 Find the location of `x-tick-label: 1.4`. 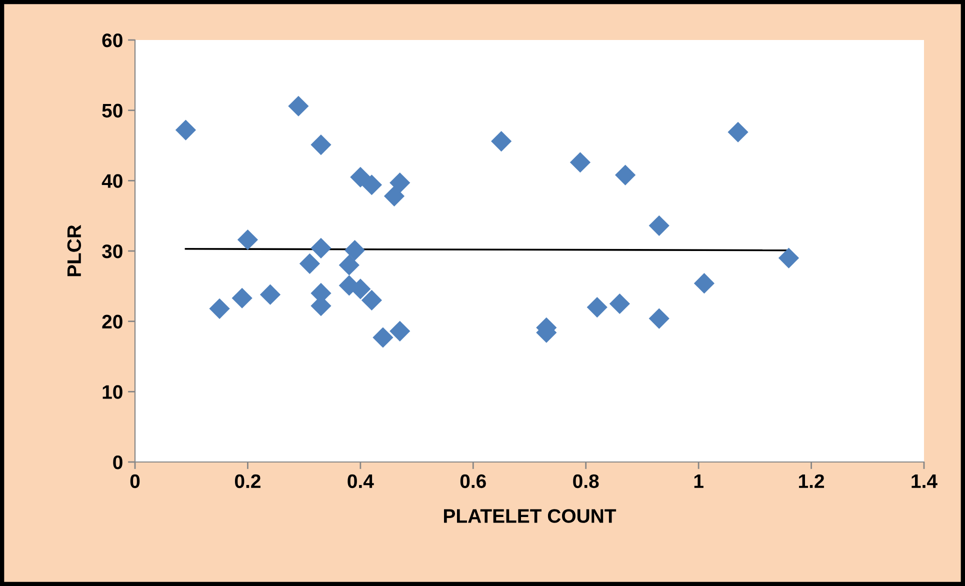

x-tick-label: 1.4 is located at coordinates (925, 481).